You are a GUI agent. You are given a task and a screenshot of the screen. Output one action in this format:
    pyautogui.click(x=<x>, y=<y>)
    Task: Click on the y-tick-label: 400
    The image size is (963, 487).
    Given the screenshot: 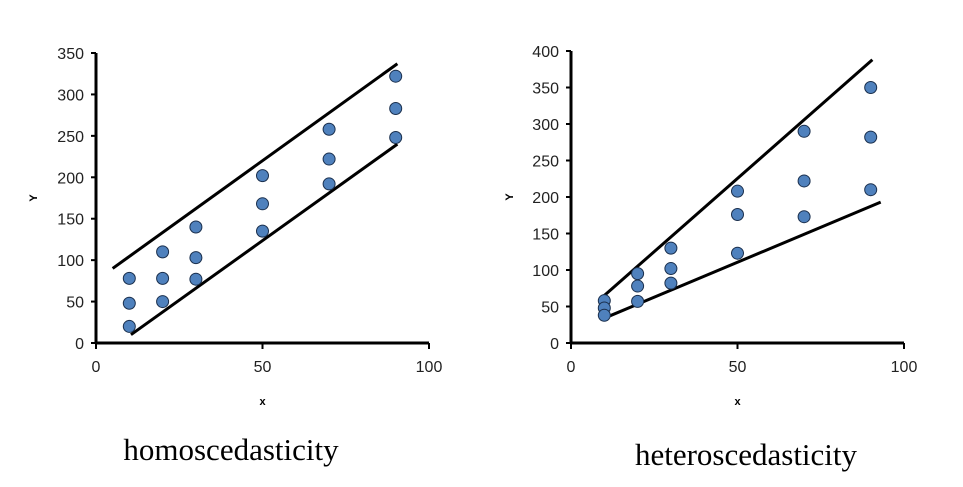 What is the action you would take?
    pyautogui.click(x=545, y=52)
    